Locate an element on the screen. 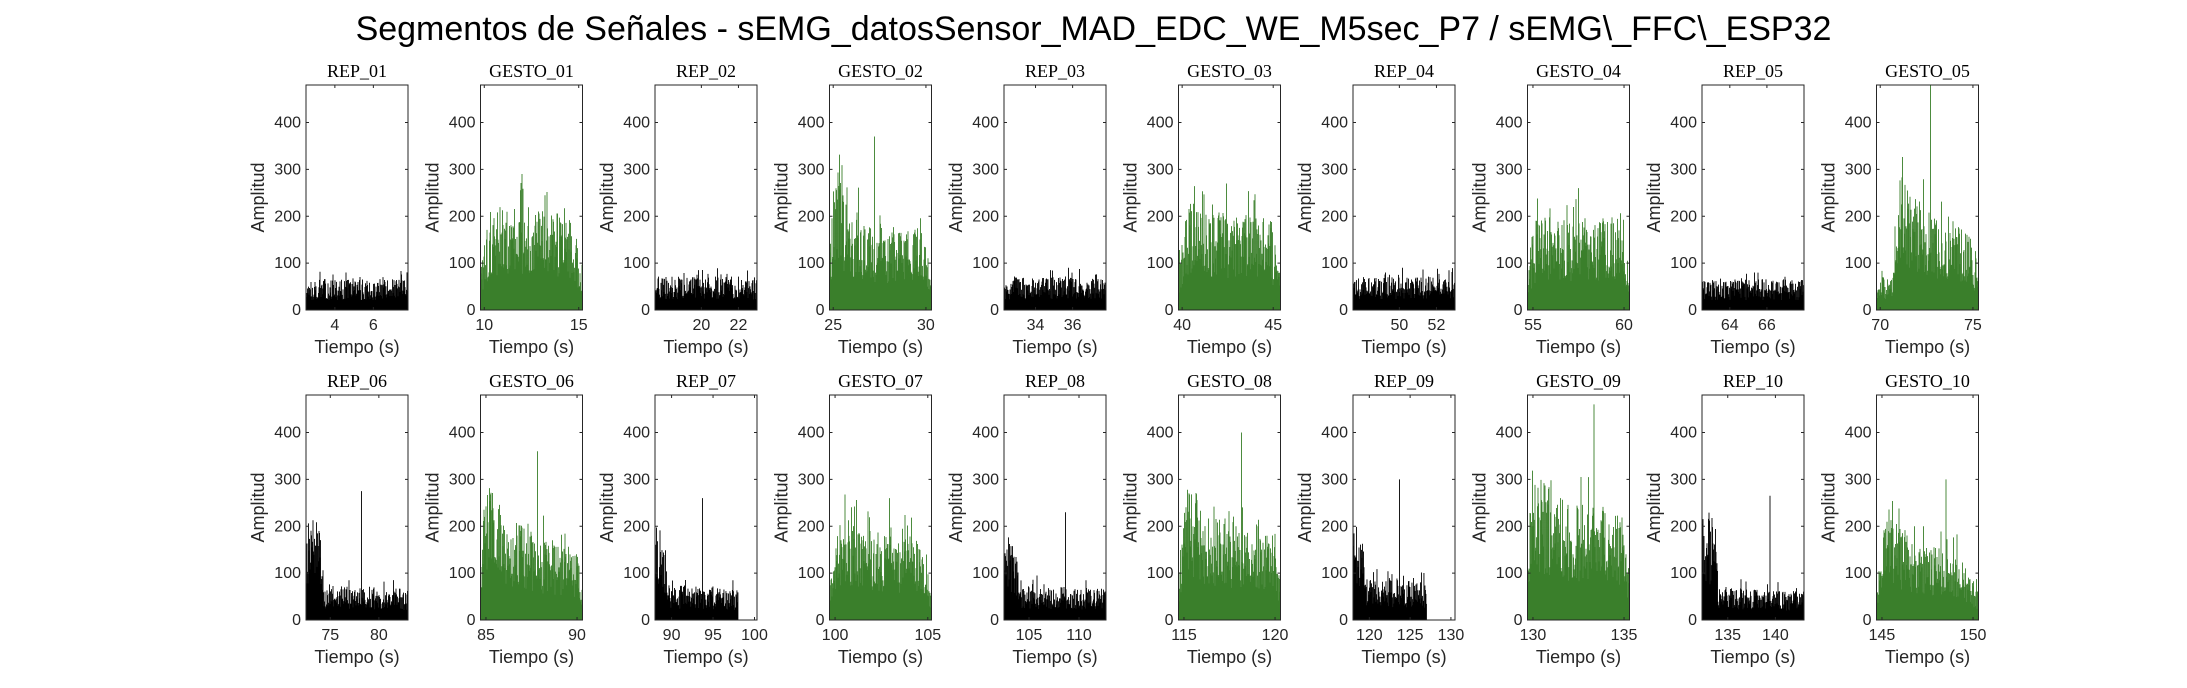 Image resolution: width=2187 pixels, height=688 pixels. x-tick-label: 30 is located at coordinates (926, 325).